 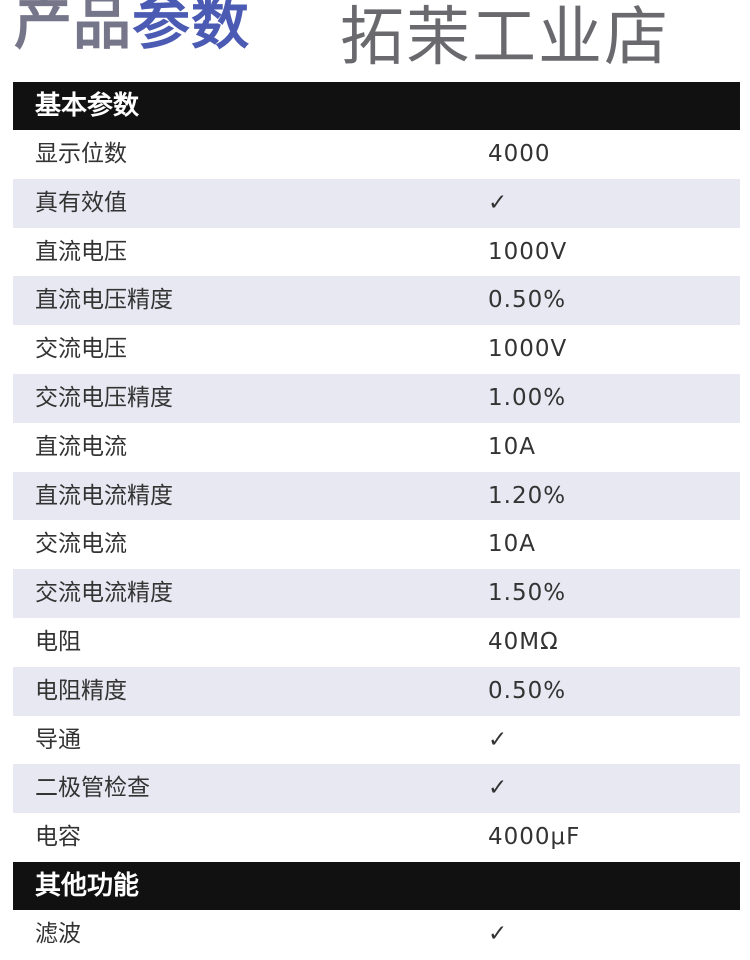 What do you see at coordinates (81, 690) in the screenshot?
I see `param-label: 电阻精度` at bounding box center [81, 690].